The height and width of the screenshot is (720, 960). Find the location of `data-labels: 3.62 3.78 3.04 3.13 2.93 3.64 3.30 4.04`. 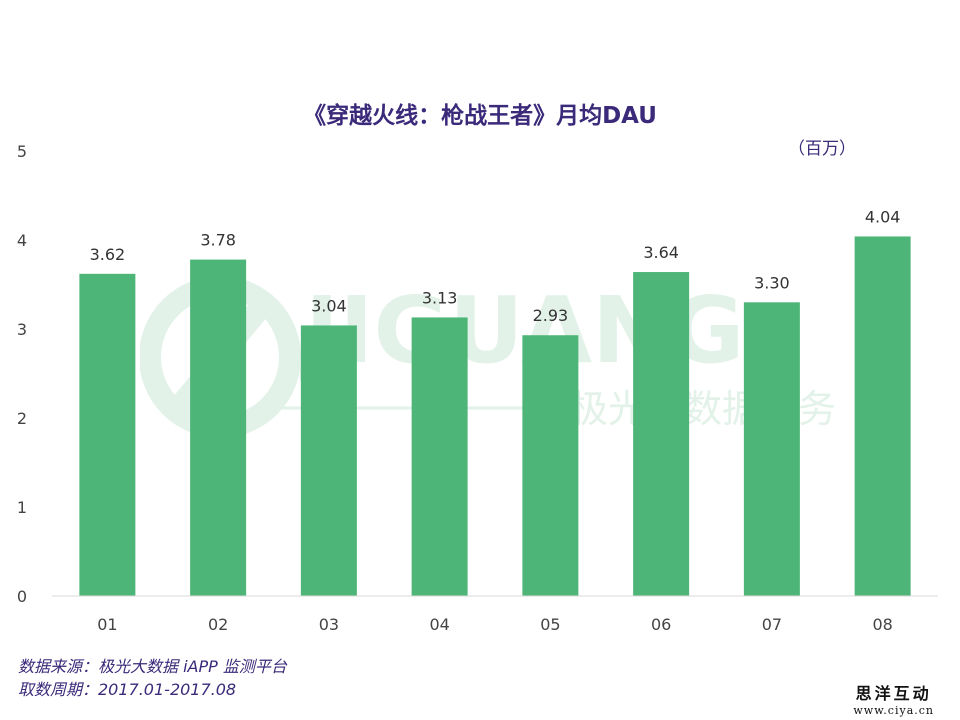

data-labels: 3.62 3.78 3.04 3.13 2.93 3.64 3.30 4.04 is located at coordinates (495, 266).